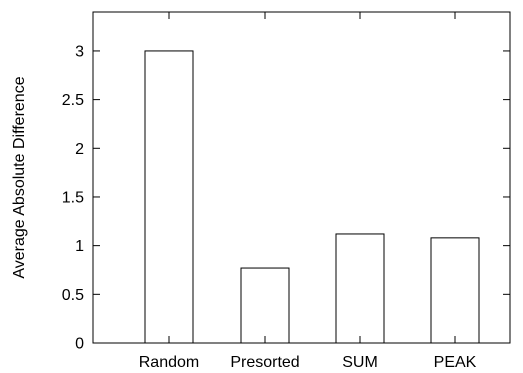  I want to click on x-tick-label: Presorted, so click(264, 362).